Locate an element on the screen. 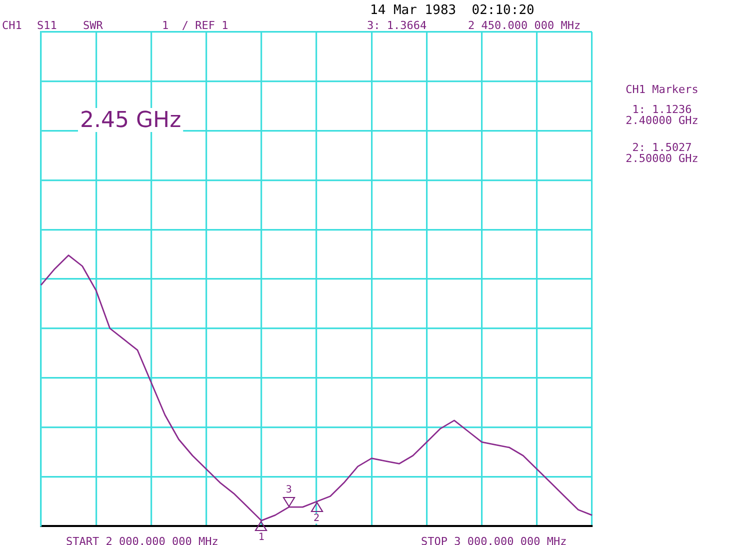 The width and height of the screenshot is (750, 545). text: 2.40000 GHz is located at coordinates (662, 120).